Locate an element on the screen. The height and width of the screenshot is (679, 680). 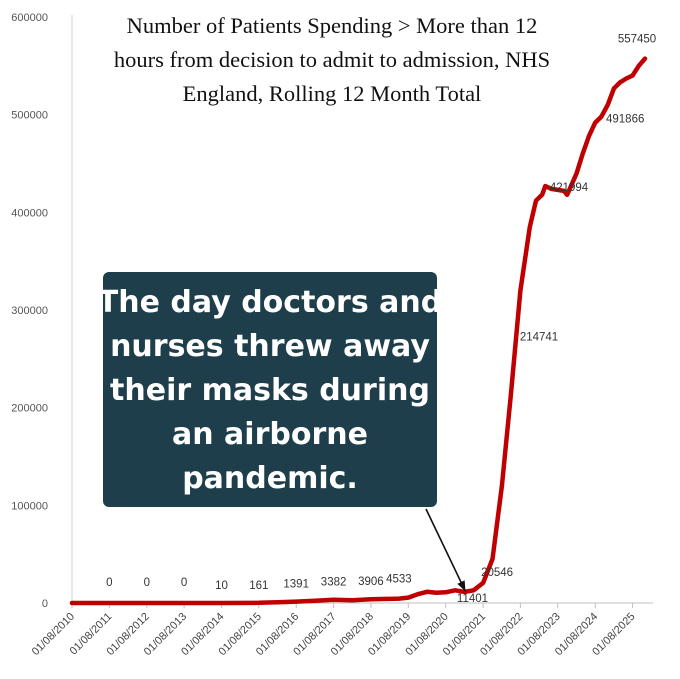
arrow-shaft is located at coordinates (446, 550).